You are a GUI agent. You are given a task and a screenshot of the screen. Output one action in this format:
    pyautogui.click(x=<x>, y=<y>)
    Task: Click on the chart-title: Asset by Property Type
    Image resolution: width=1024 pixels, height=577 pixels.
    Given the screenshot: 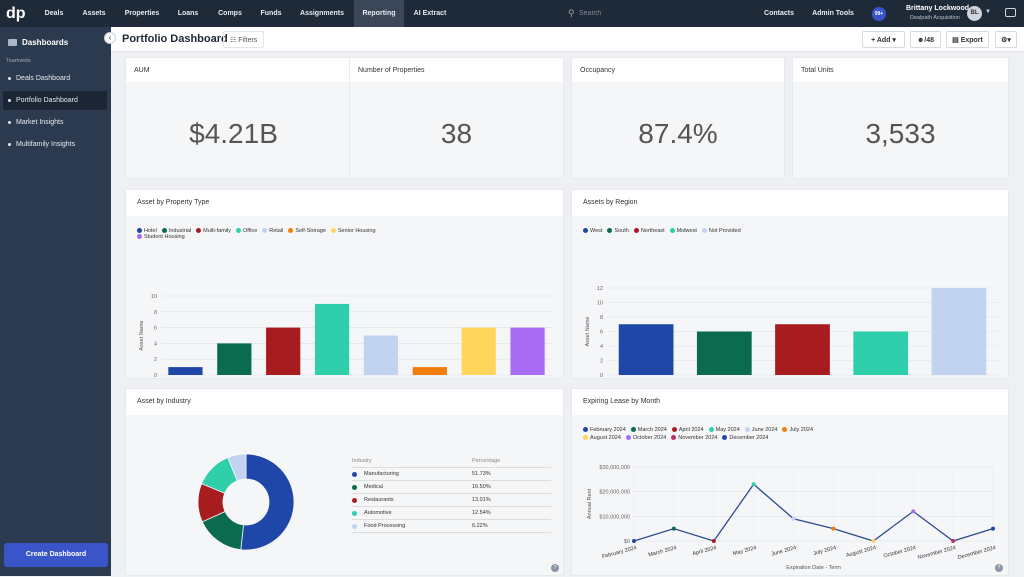 What is the action you would take?
    pyautogui.click(x=173, y=202)
    